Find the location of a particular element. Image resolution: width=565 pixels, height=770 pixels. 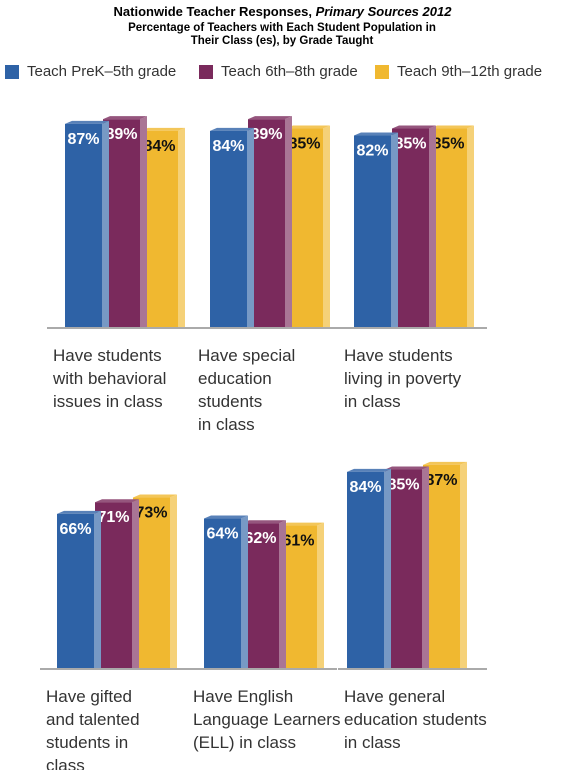

legend-item-prek5: Teach PreK–5th grade is located at coordinates (90, 71).